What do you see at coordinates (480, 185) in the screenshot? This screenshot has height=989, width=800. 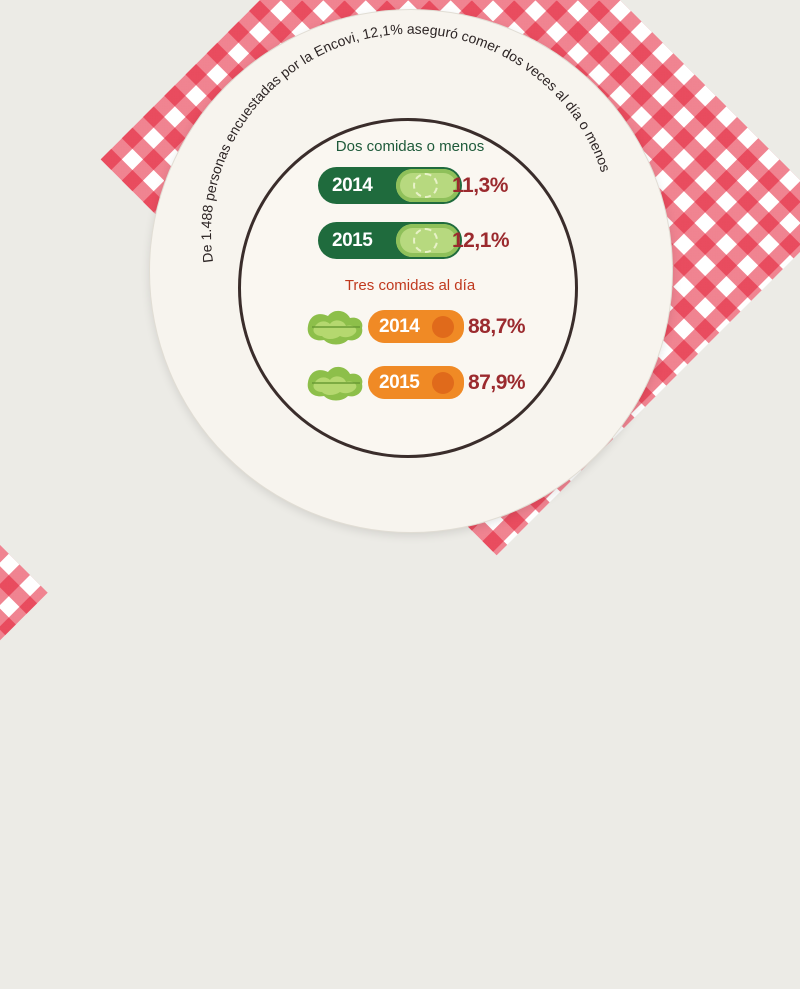 I see `value-two-meals-2014: 11,3%` at bounding box center [480, 185].